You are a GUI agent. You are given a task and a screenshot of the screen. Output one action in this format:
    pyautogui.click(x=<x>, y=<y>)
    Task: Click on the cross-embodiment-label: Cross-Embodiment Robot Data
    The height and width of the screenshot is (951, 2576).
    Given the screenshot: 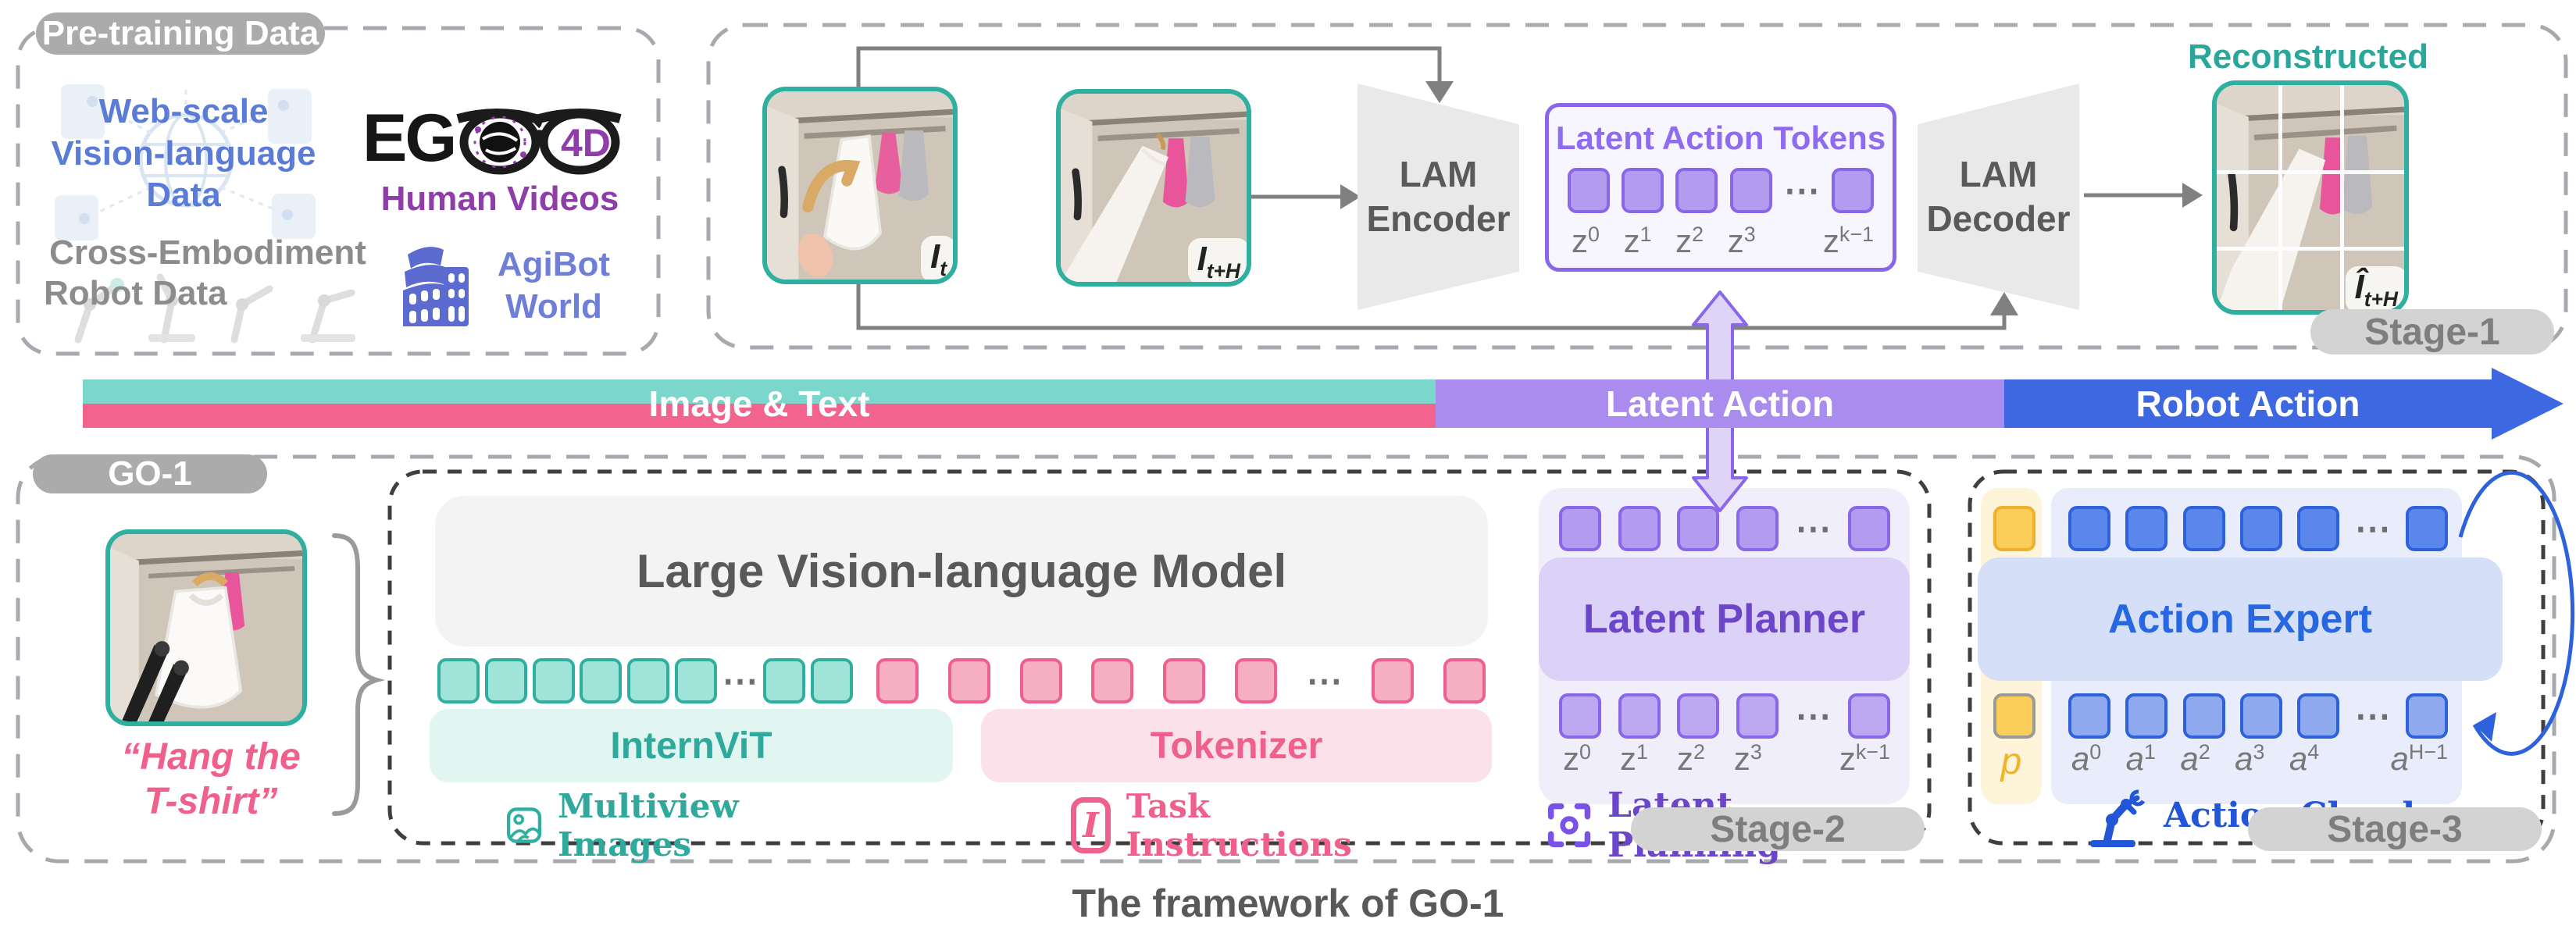 What is the action you would take?
    pyautogui.click(x=205, y=272)
    